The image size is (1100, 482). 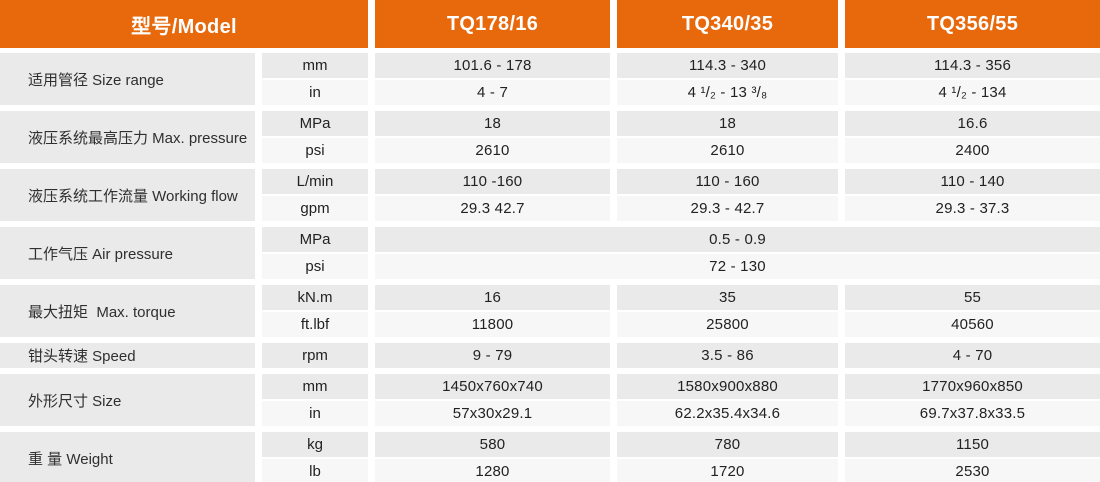 I want to click on unit-cell: L/min, so click(x=315, y=181).